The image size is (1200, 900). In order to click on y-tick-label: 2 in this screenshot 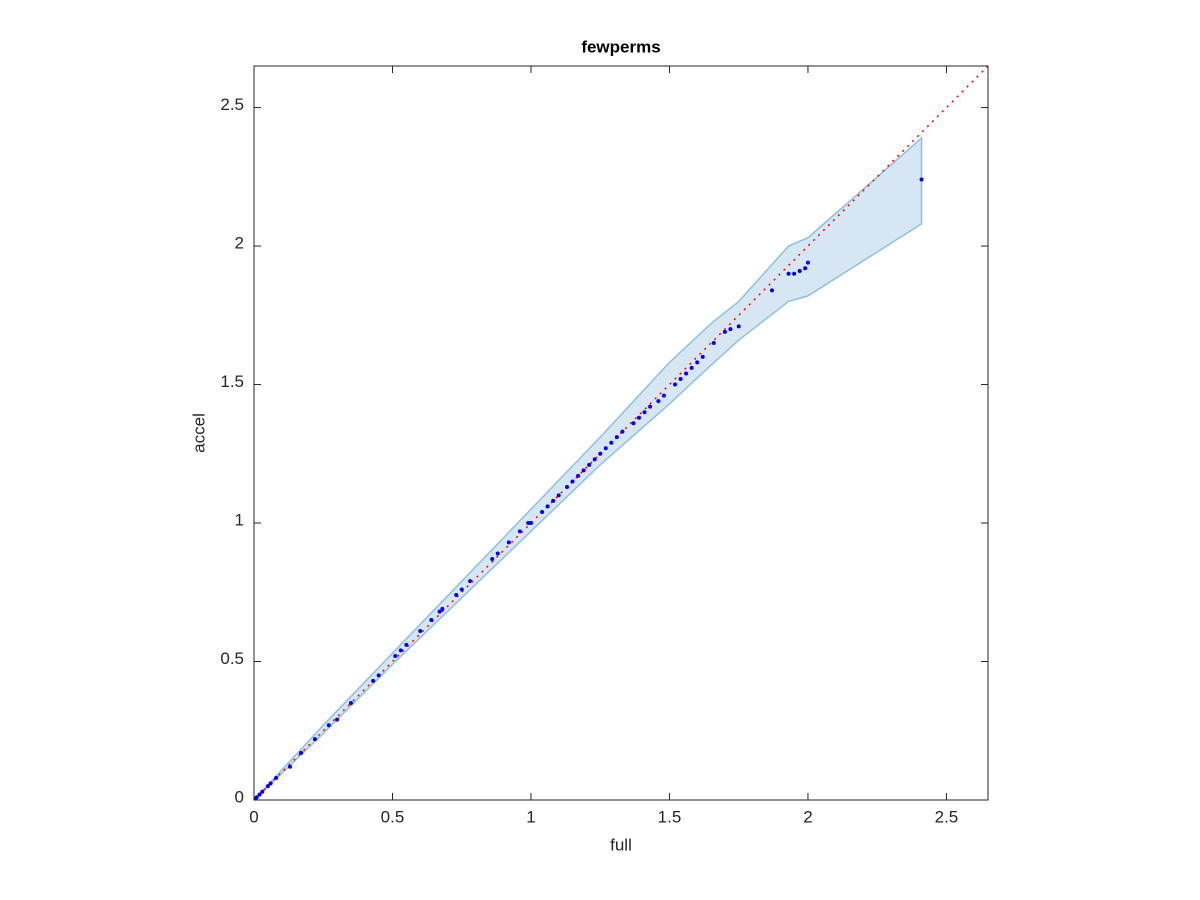, I will do `click(239, 243)`.